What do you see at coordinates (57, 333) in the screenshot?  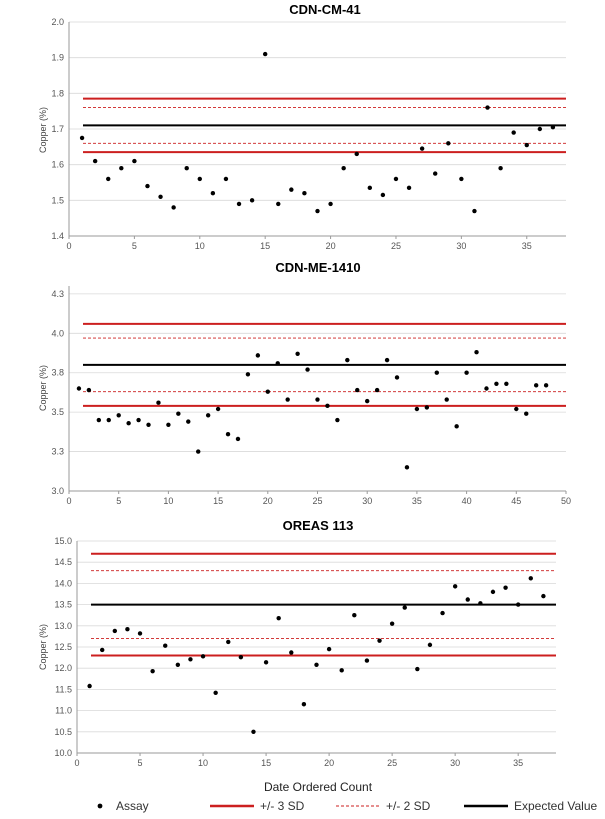 I see `y-tick-label: 4.0` at bounding box center [57, 333].